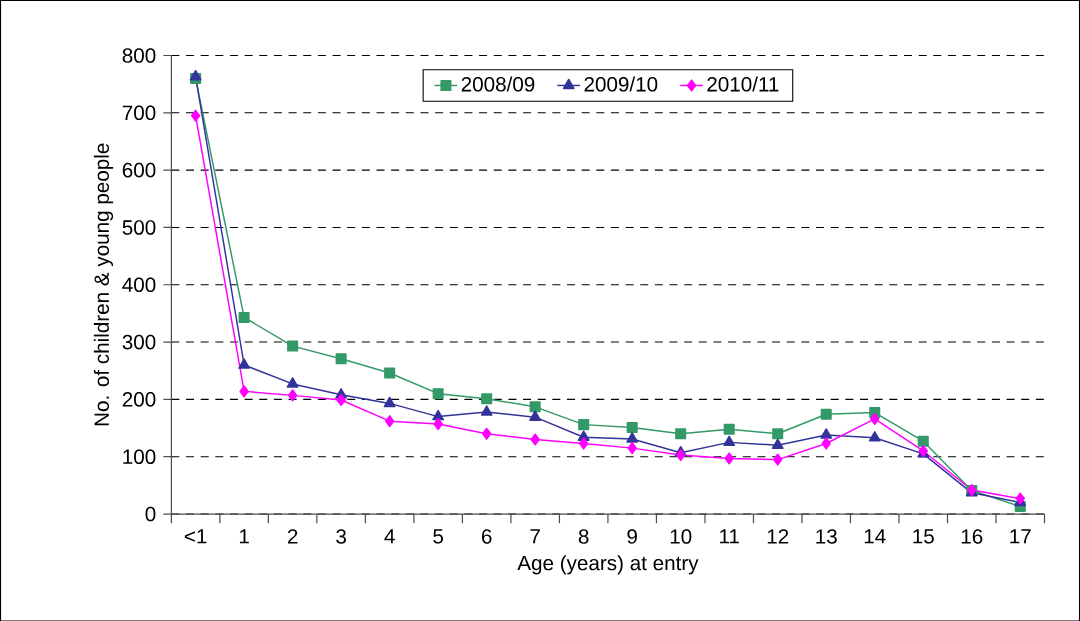  What do you see at coordinates (498, 84) in the screenshot?
I see `legend-label: 2008/09` at bounding box center [498, 84].